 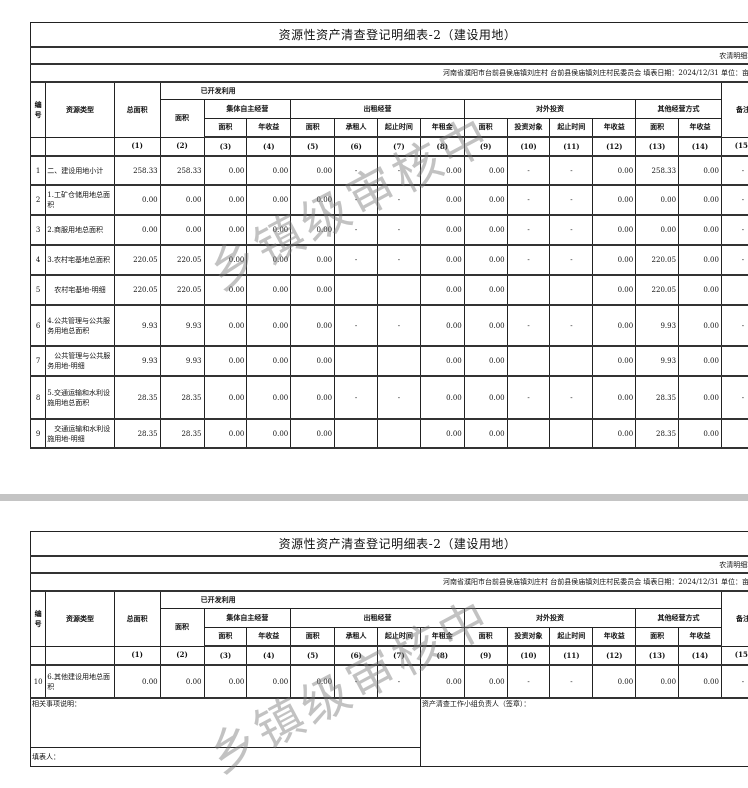 I want to click on signer-field: 资产清查工作小组负责人（签章）：, so click(x=583, y=732).